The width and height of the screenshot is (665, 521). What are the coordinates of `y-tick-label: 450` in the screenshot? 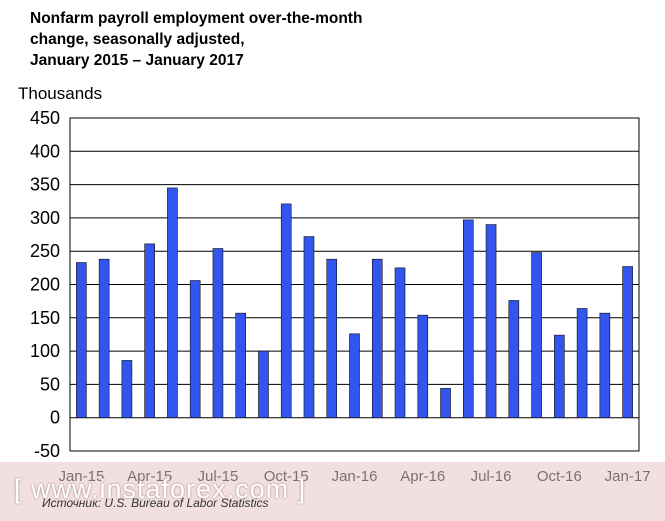 It's located at (45, 118).